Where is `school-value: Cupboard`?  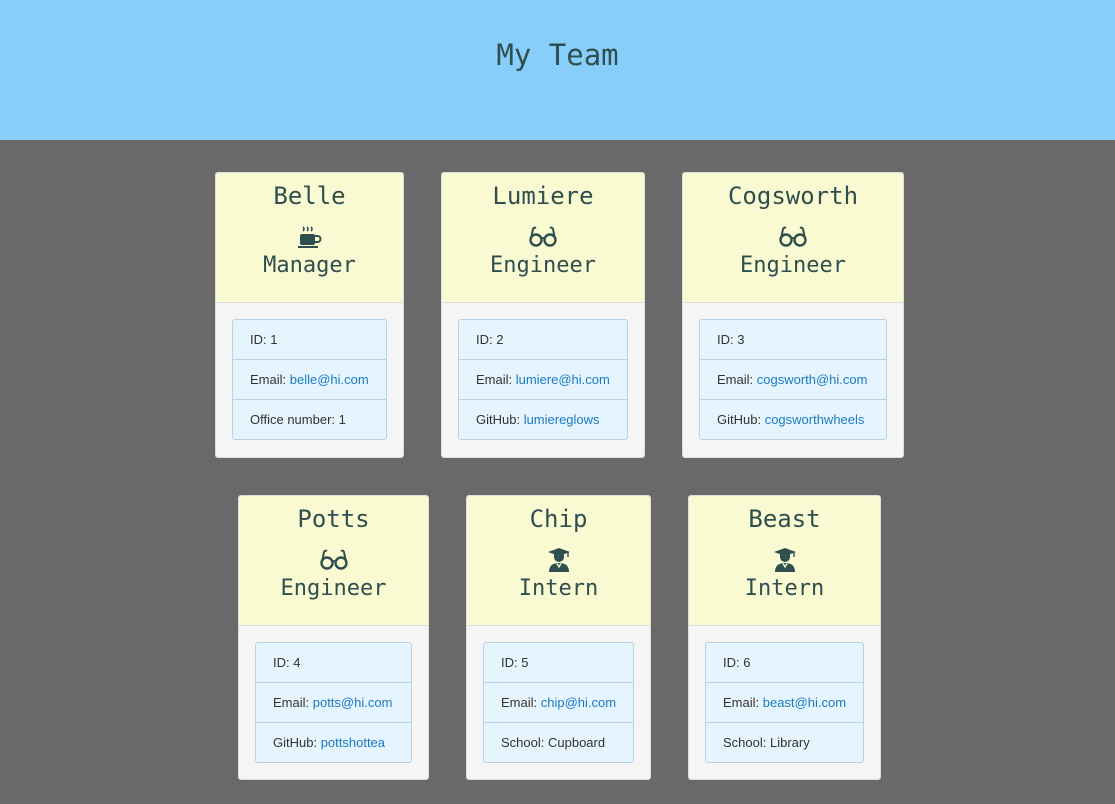
school-value: Cupboard is located at coordinates (576, 742).